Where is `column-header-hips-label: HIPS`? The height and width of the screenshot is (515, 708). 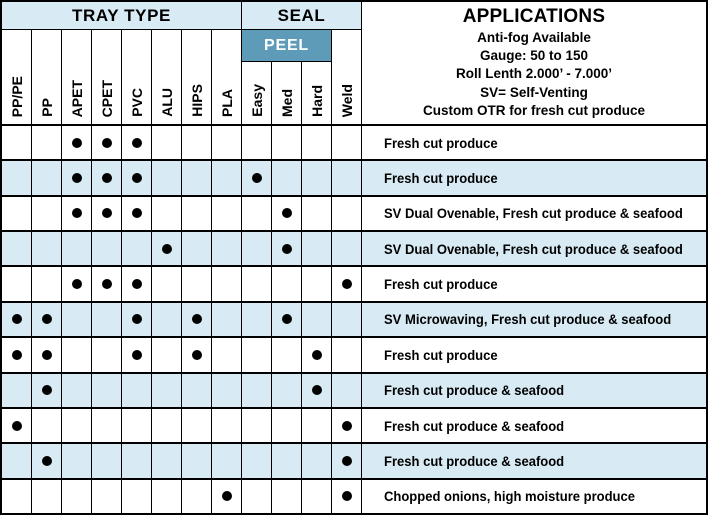
column-header-hips-label: HIPS is located at coordinates (196, 100).